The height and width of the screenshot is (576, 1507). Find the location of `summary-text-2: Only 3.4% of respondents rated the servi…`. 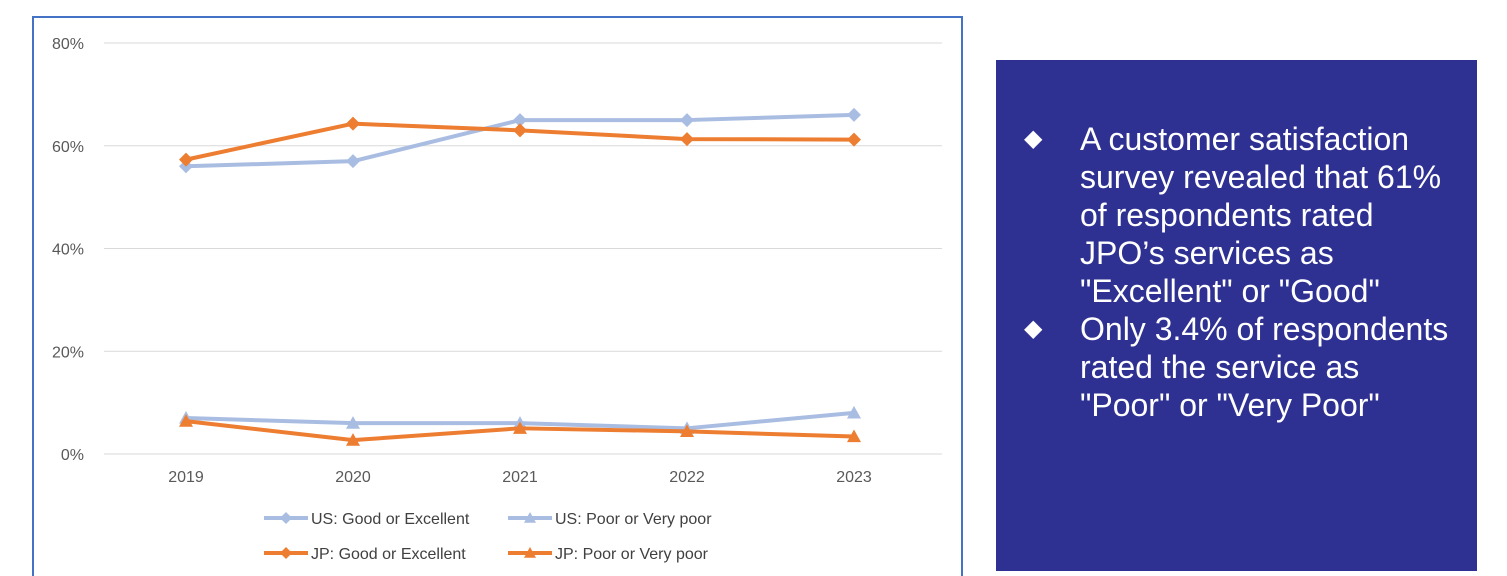

summary-text-2: Only 3.4% of respondents rated the servi… is located at coordinates (1264, 367).